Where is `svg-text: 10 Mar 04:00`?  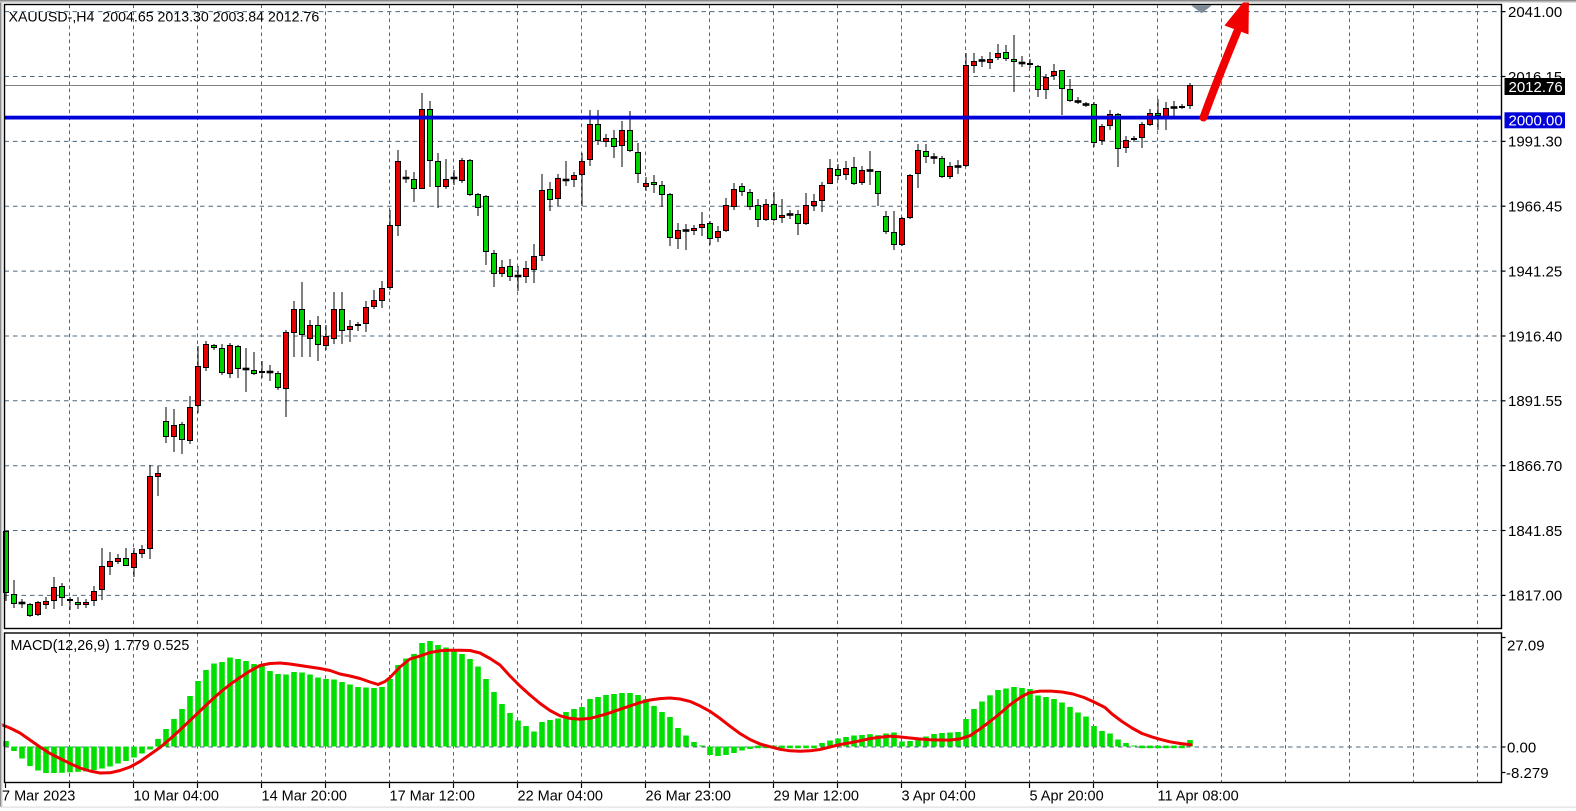
svg-text: 10 Mar 04:00 is located at coordinates (176, 797).